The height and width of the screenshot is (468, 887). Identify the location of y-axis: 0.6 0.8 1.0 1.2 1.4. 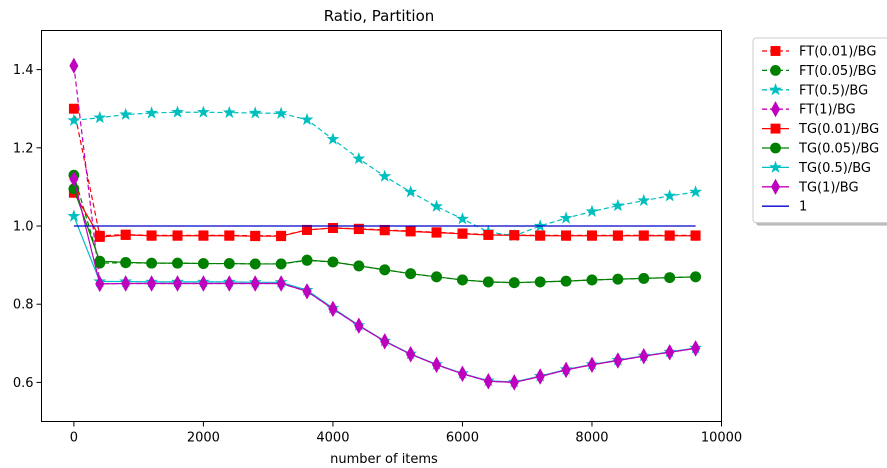
(27, 227).